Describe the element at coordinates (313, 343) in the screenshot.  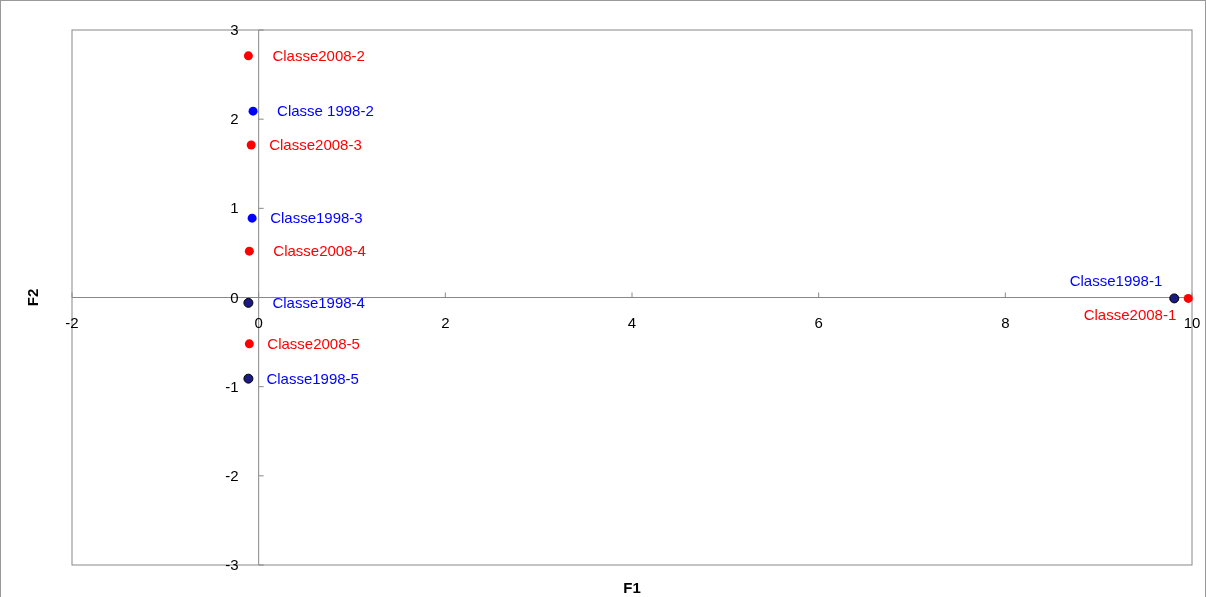
I see `data-label: Classe2008-5` at that location.